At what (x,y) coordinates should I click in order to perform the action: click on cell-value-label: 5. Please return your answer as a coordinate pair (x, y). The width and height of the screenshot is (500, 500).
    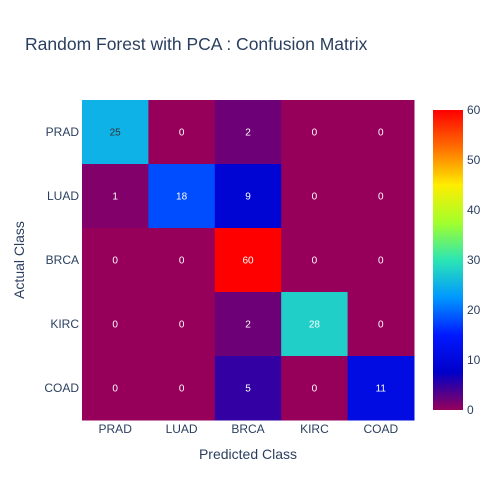
    Looking at the image, I should click on (248, 389).